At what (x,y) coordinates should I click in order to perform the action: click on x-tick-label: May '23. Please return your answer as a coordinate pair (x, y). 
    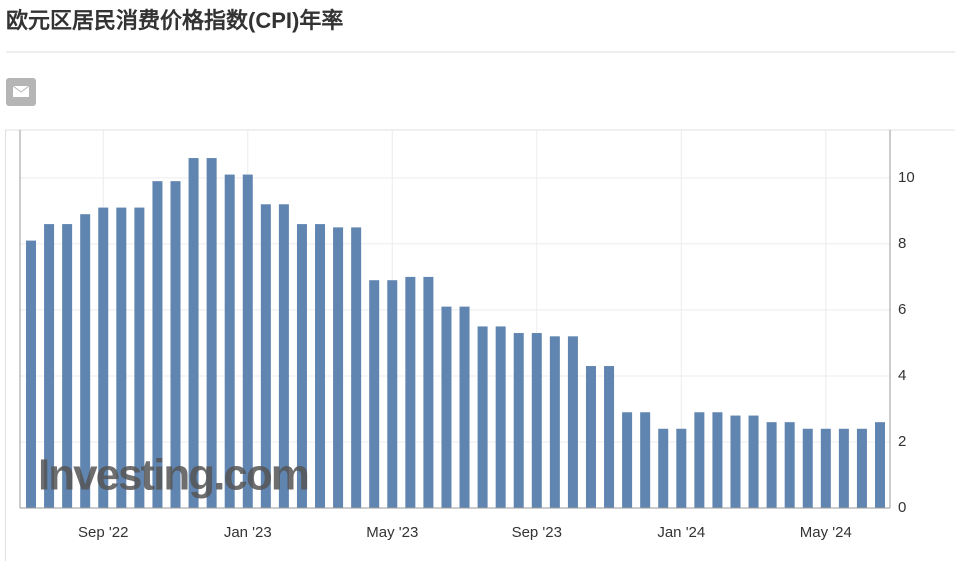
    Looking at the image, I should click on (392, 532).